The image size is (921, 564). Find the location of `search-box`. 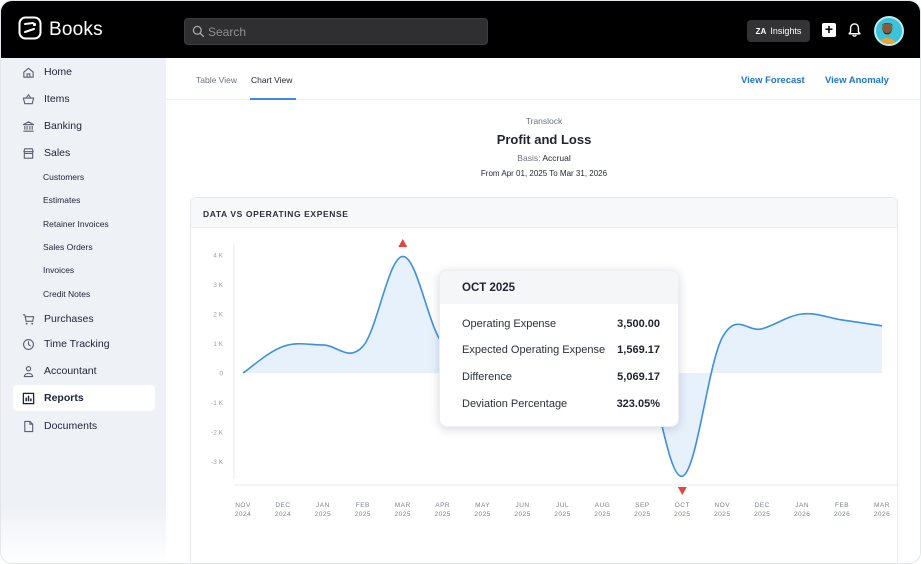

search-box is located at coordinates (336, 31).